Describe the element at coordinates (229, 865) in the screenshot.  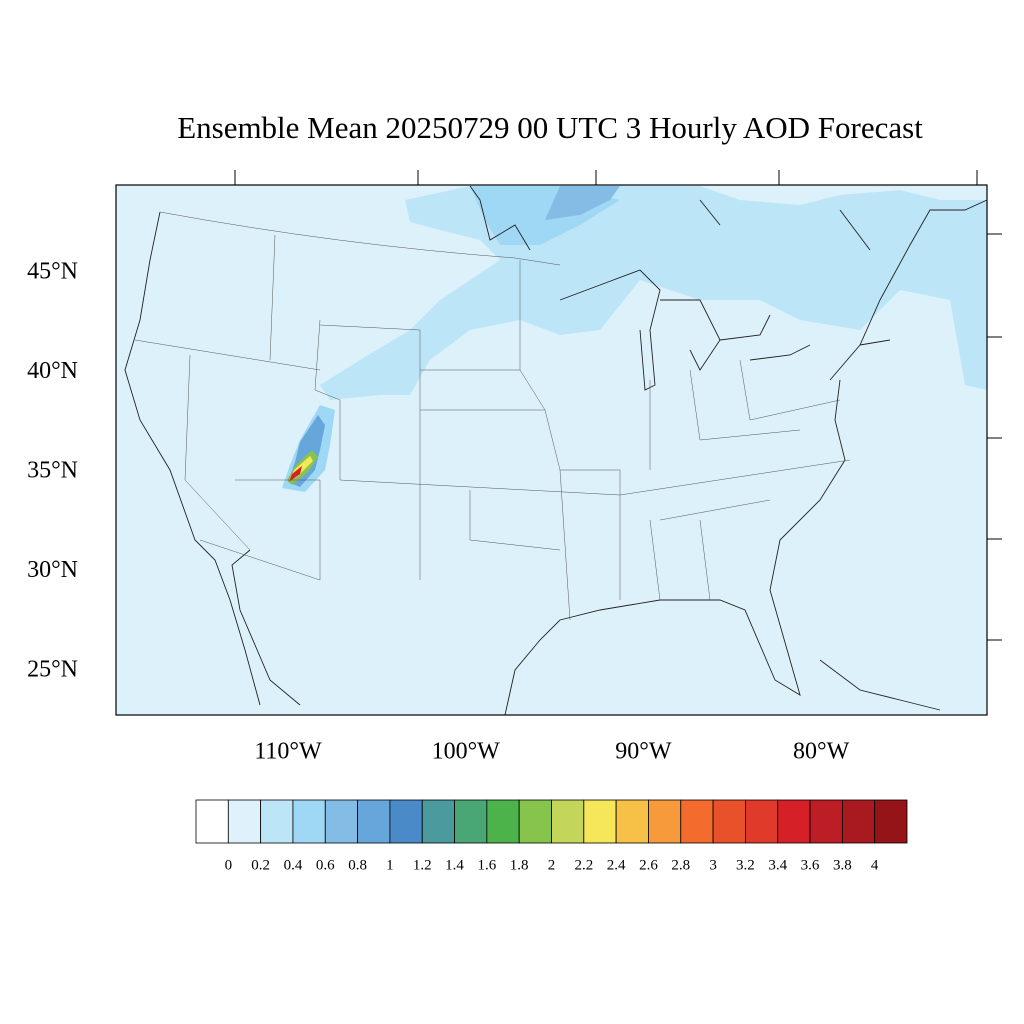
I see `colorbar-label: 0` at that location.